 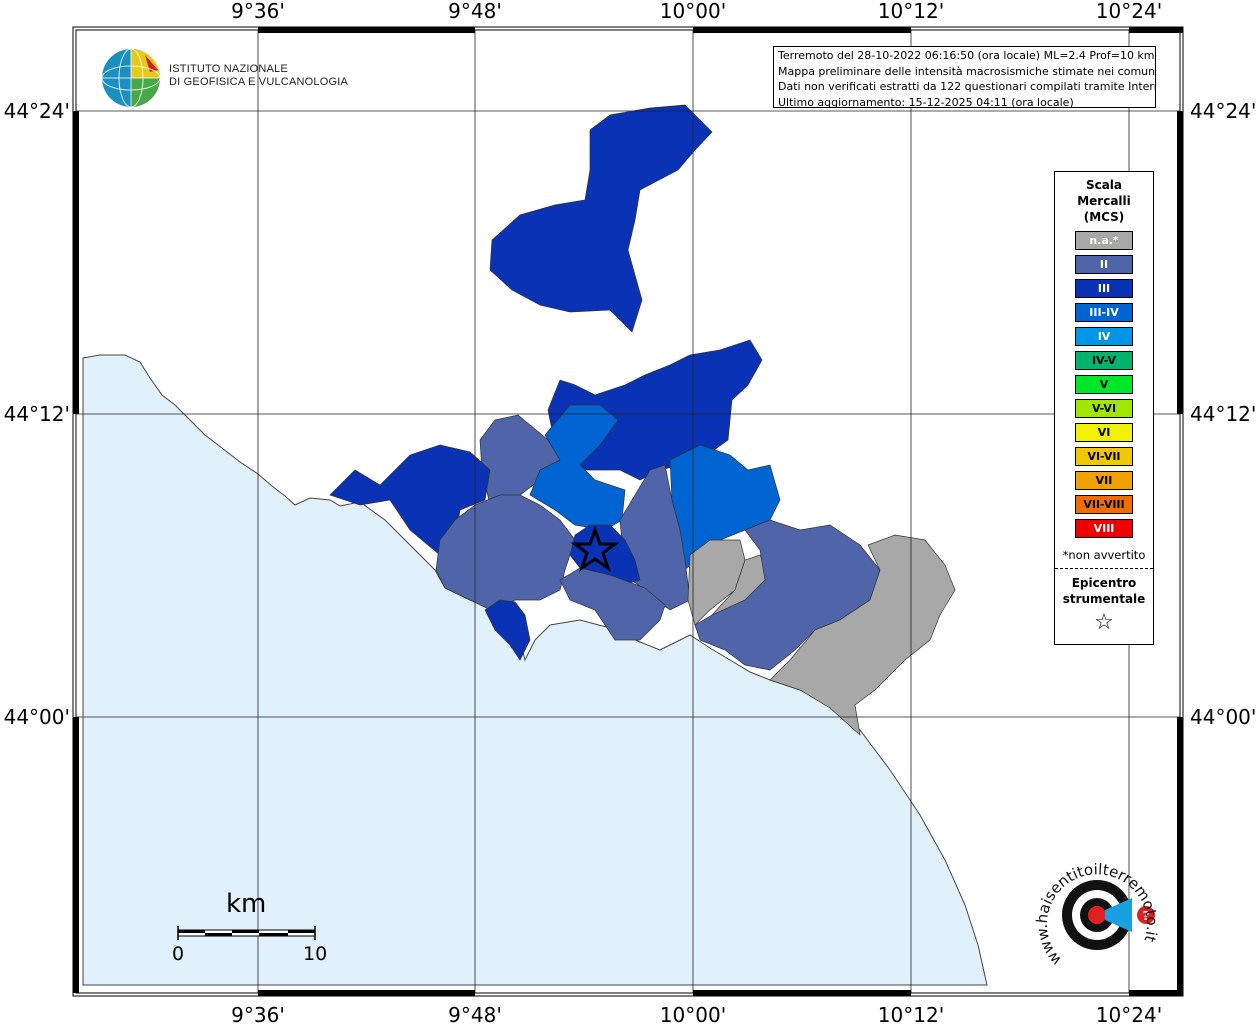 I want to click on comune-ii-east, so click(x=787, y=595).